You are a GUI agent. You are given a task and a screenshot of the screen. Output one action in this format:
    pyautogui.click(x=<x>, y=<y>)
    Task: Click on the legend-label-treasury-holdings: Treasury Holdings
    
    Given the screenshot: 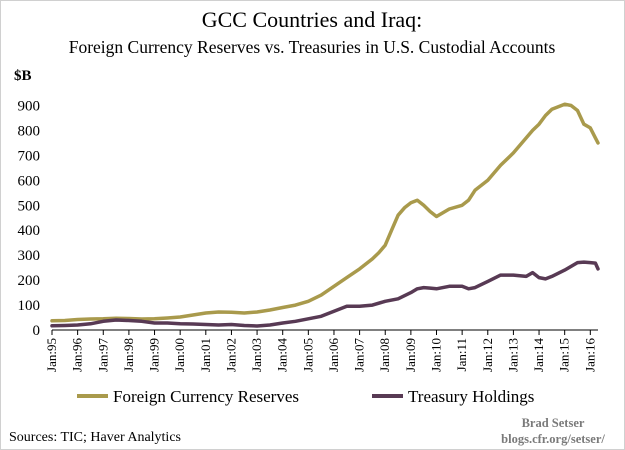 What is the action you would take?
    pyautogui.click(x=471, y=396)
    